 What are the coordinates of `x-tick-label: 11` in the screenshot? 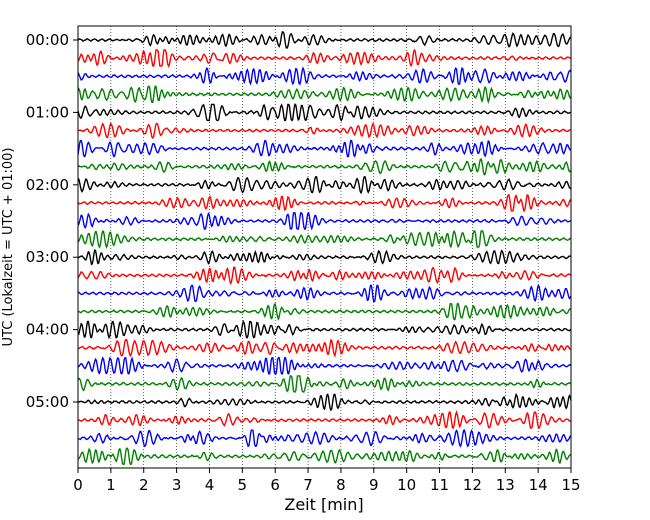 It's located at (439, 485).